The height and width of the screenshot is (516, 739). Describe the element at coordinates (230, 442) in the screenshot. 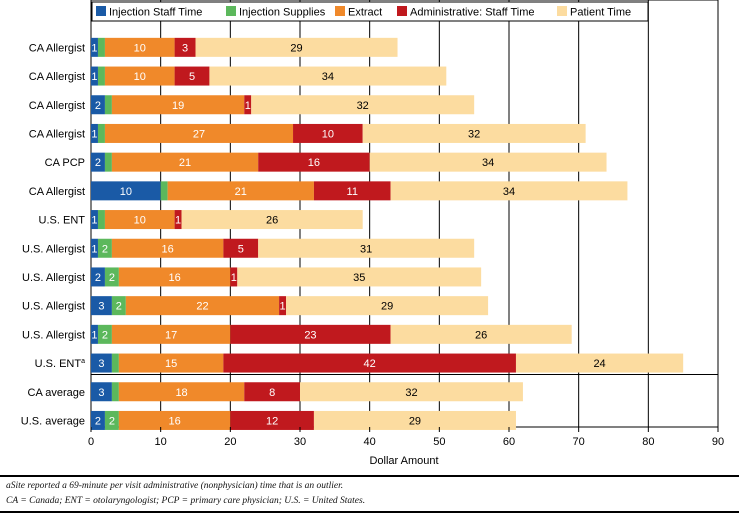

I see `x-tick-label: 20` at that location.